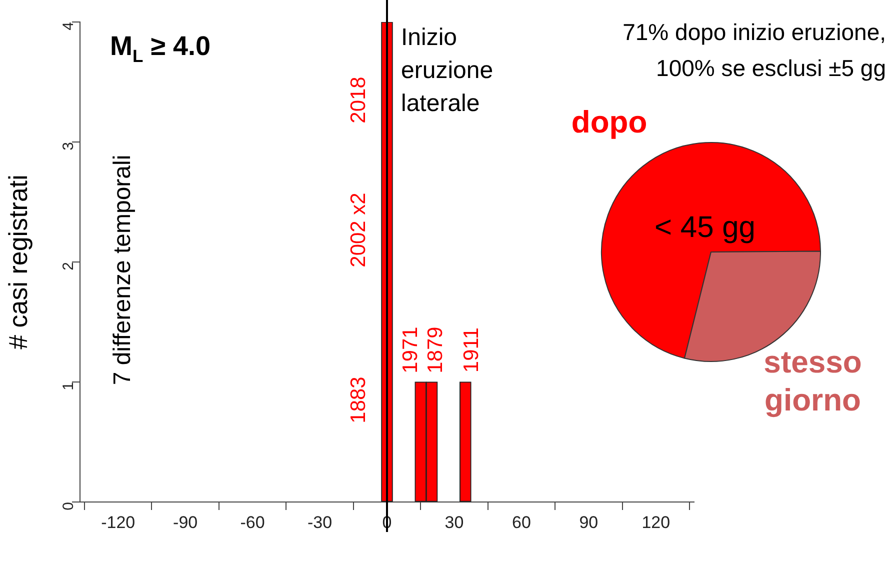 The height and width of the screenshot is (564, 894). What do you see at coordinates (705, 227) in the screenshot?
I see `annotation: < 45 gg` at bounding box center [705, 227].